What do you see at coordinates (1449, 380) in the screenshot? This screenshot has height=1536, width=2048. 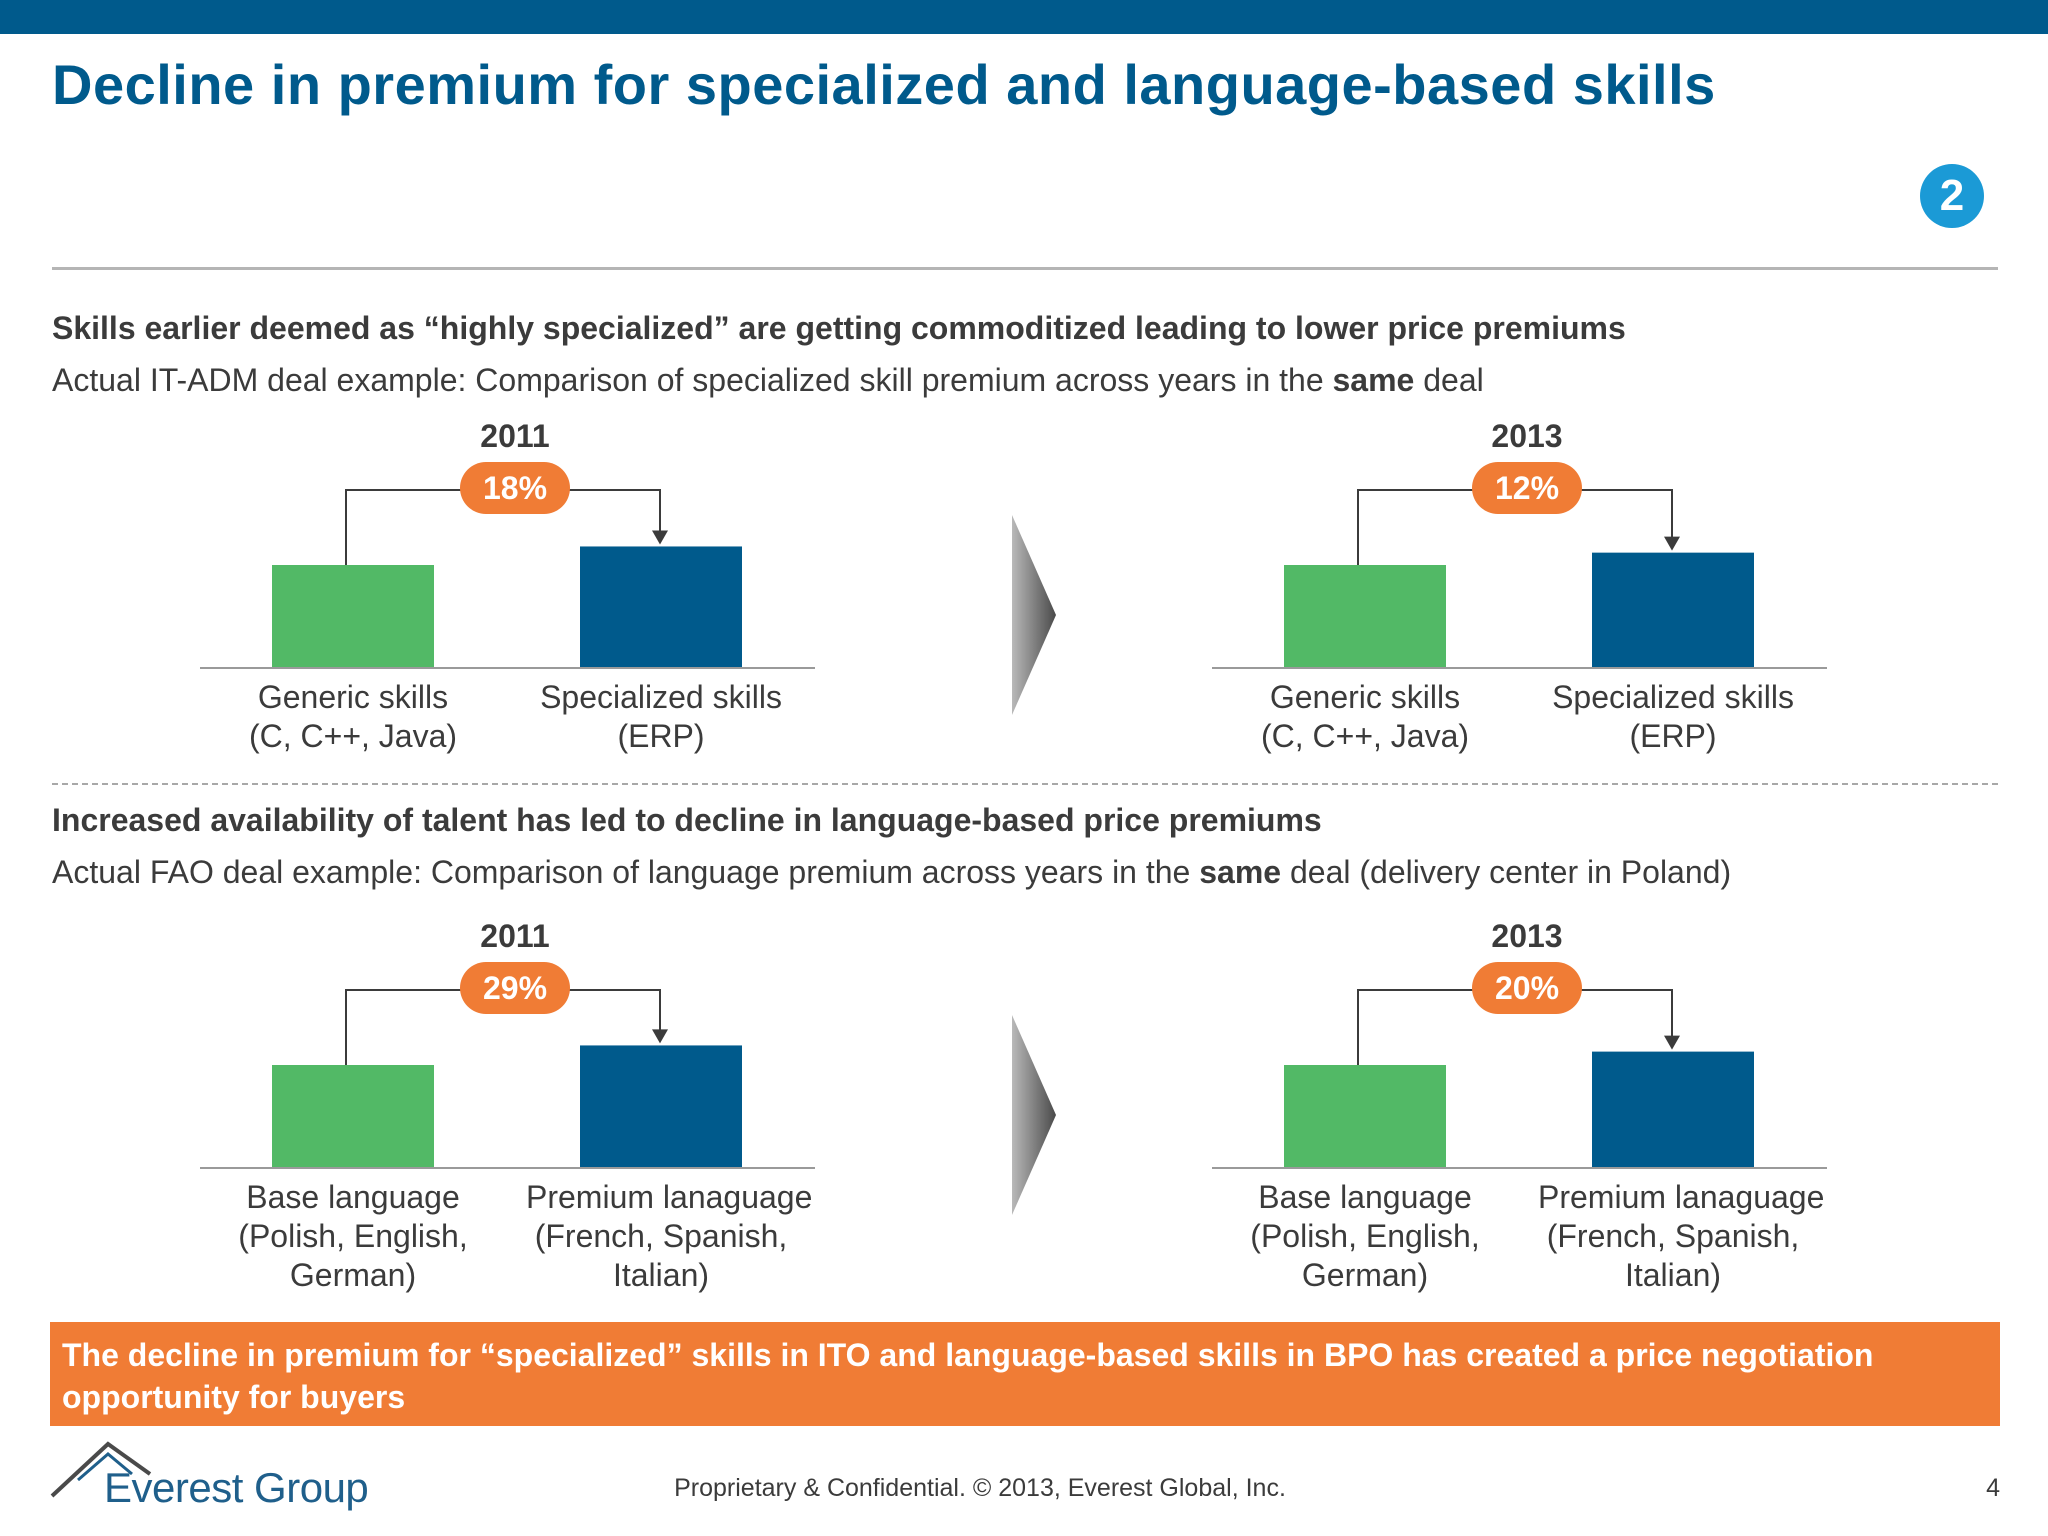 I see `section-1-subtitle-end: deal` at bounding box center [1449, 380].